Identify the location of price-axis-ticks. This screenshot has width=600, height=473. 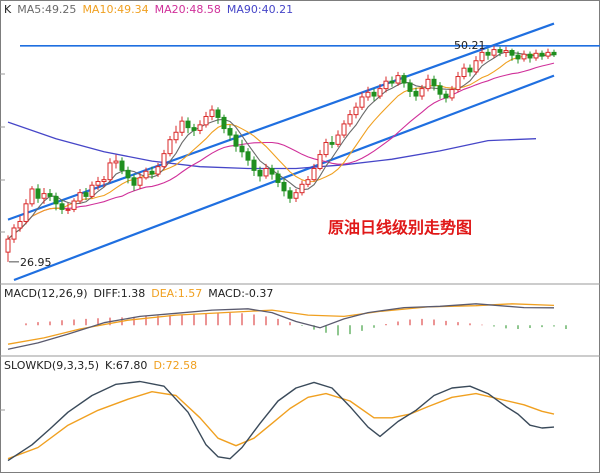
(2, 242).